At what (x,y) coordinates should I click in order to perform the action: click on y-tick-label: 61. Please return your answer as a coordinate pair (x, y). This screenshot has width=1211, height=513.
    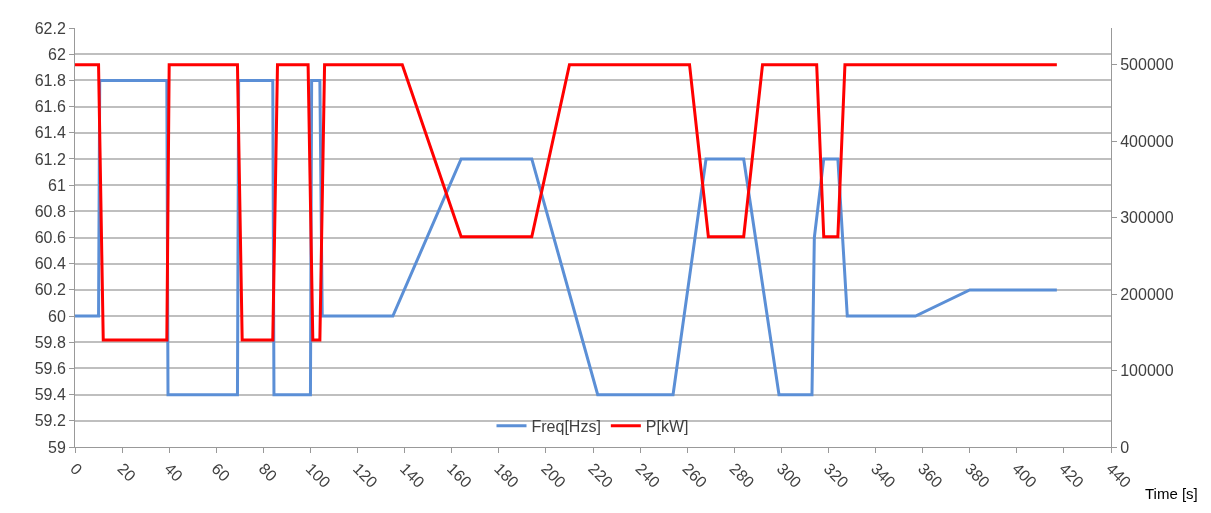
    Looking at the image, I should click on (57, 185).